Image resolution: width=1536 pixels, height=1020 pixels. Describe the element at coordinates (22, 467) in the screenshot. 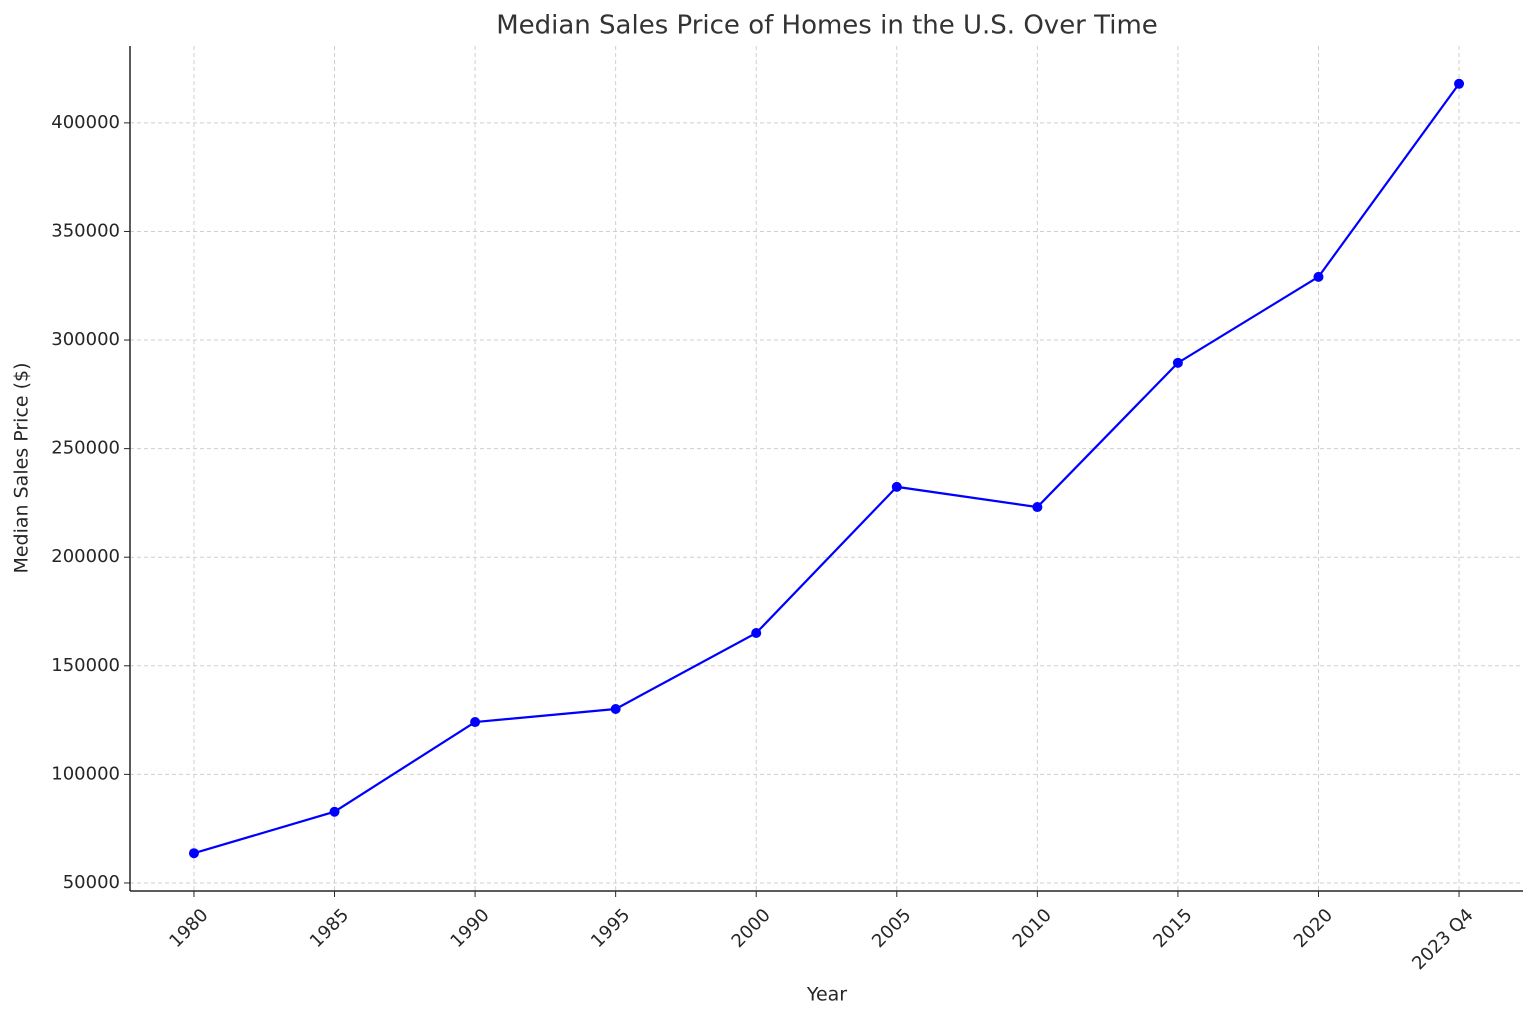

I see `y-axis-label: Median Sales Price ($)` at that location.